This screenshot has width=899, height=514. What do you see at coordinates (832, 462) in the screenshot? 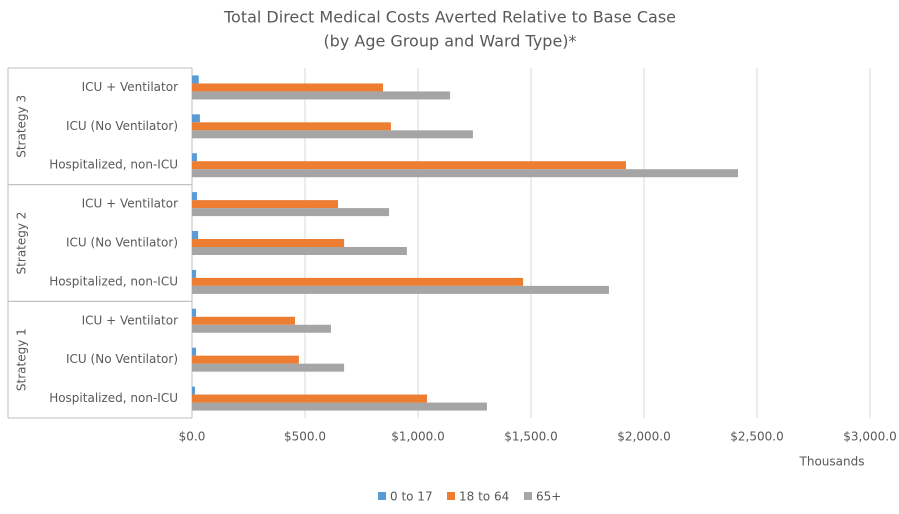
I see `x-axis-label: Thousands` at bounding box center [832, 462].